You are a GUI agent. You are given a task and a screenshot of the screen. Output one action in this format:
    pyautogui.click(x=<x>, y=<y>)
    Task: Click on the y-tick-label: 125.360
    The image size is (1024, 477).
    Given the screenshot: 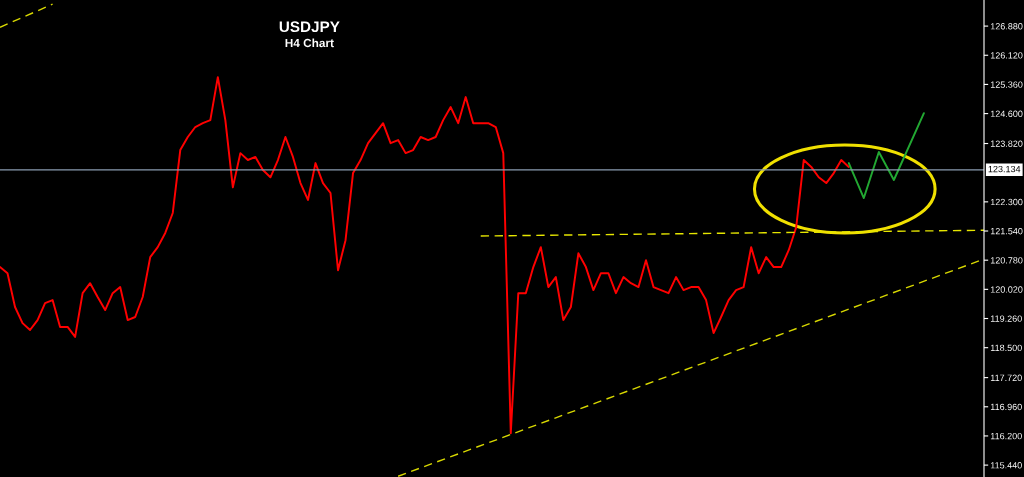 What is the action you would take?
    pyautogui.click(x=1006, y=84)
    